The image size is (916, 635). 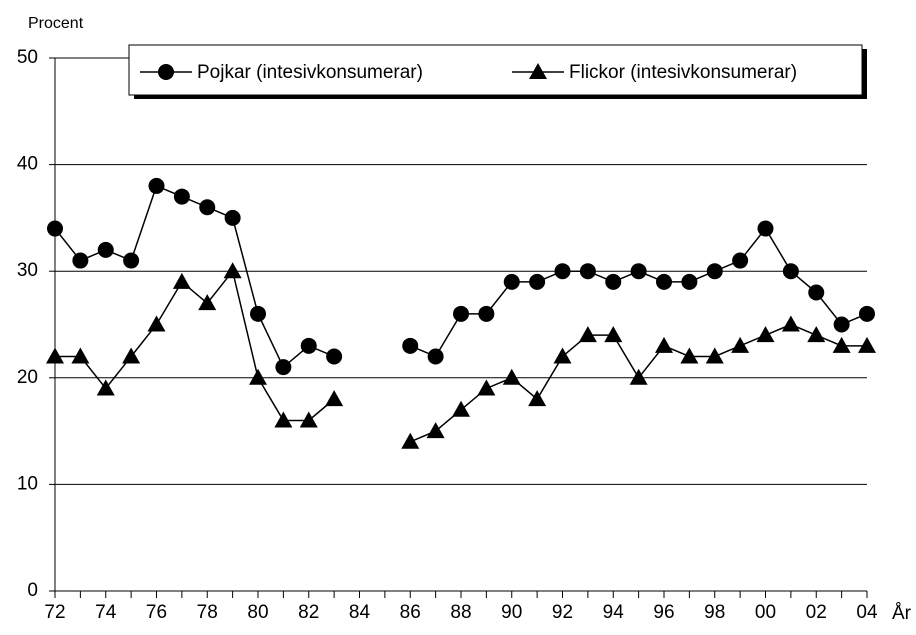 What do you see at coordinates (867, 612) in the screenshot?
I see `x-tick-label: 04` at bounding box center [867, 612].